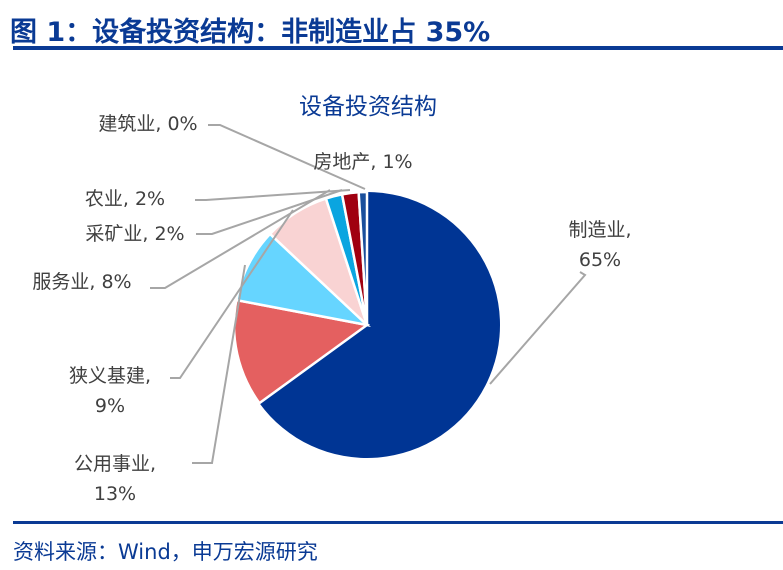 Image resolution: width=783 pixels, height=570 pixels. I want to click on leader-line-服务业, so click(240, 239).